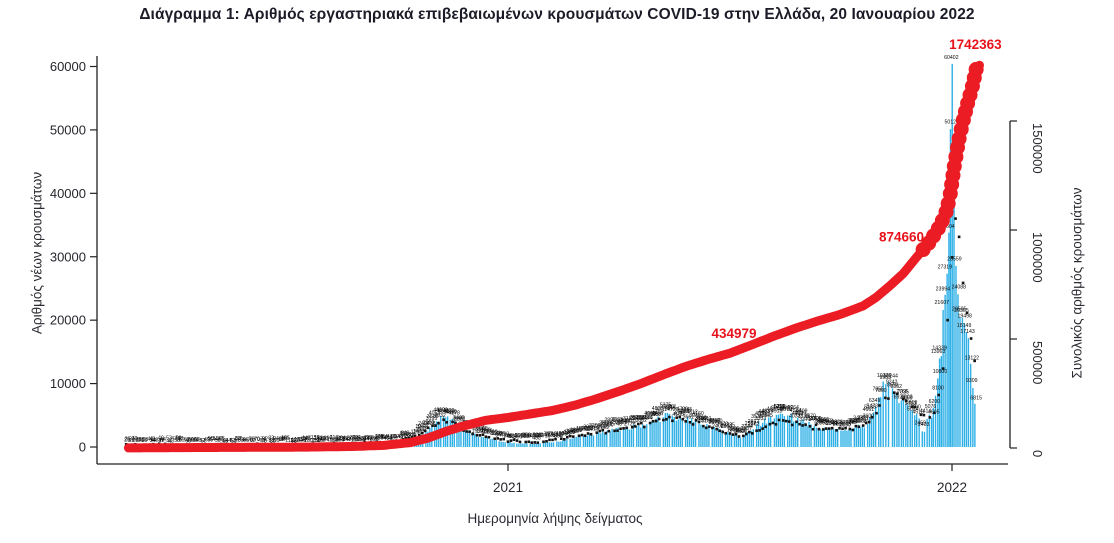  What do you see at coordinates (442, 411) in the screenshot?
I see `svg-text: 4800` at bounding box center [442, 411].